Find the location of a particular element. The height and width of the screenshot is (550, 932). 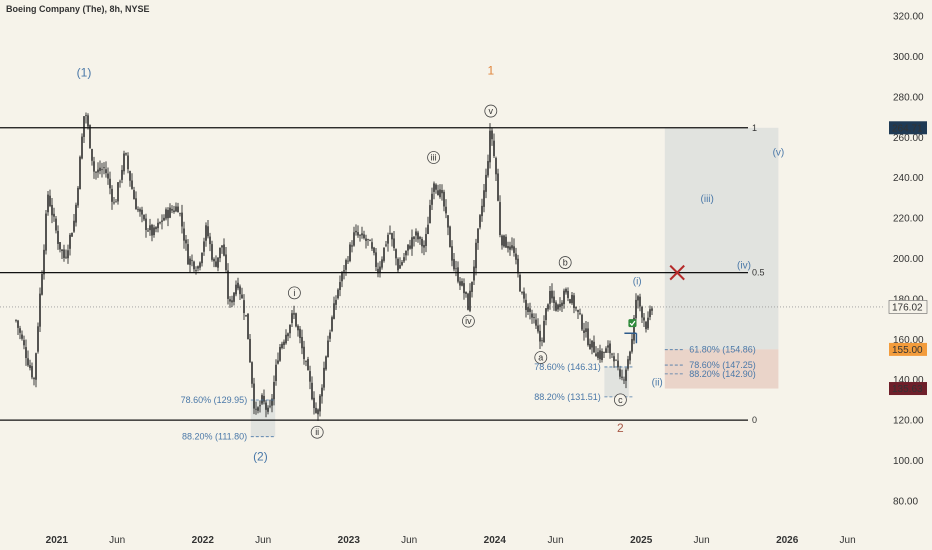

wave-label-2: (2) is located at coordinates (260, 456).